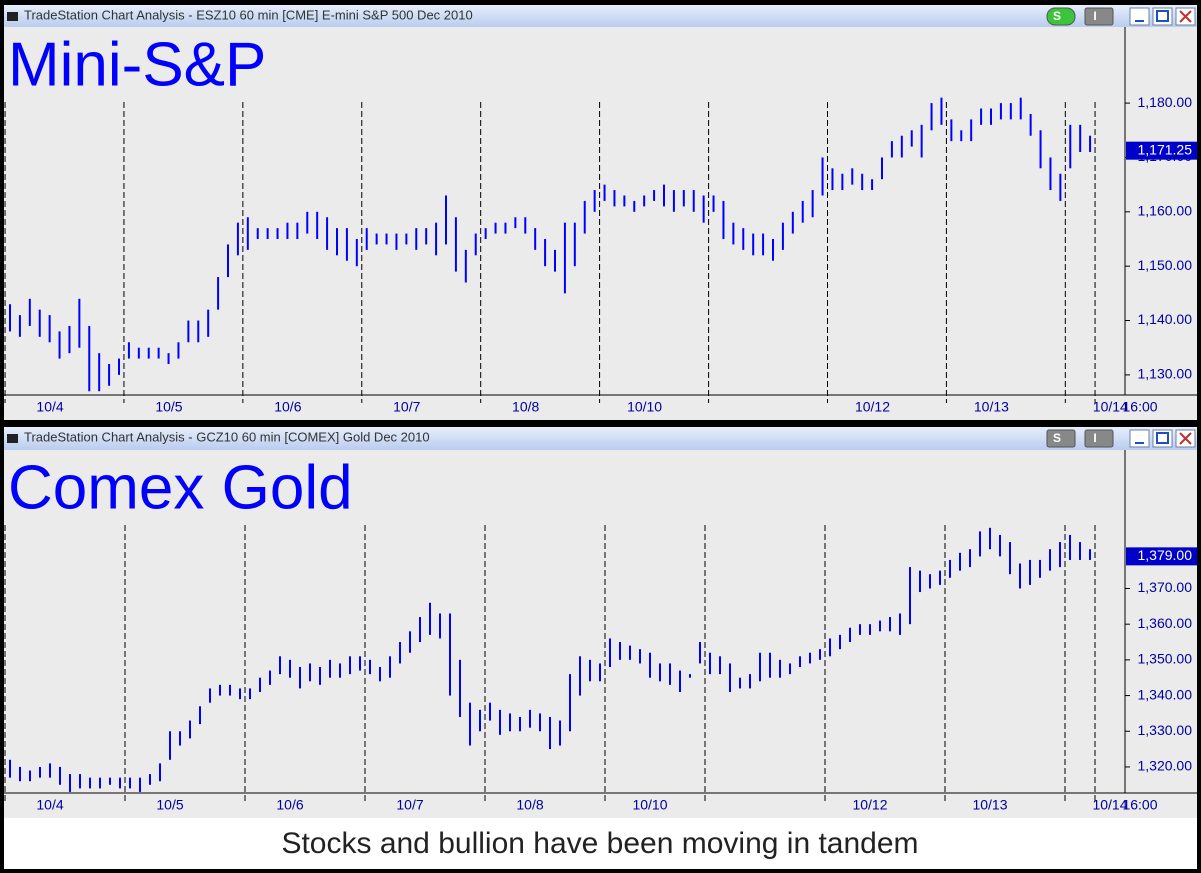 This screenshot has height=873, width=1201. I want to click on y-tick-label: 1,130.00, so click(1165, 374).